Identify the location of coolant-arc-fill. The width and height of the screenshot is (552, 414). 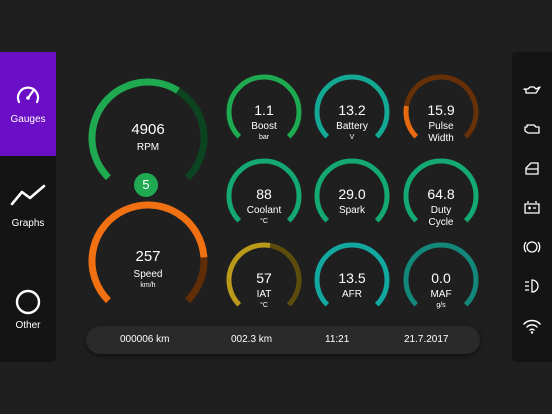
(264, 190).